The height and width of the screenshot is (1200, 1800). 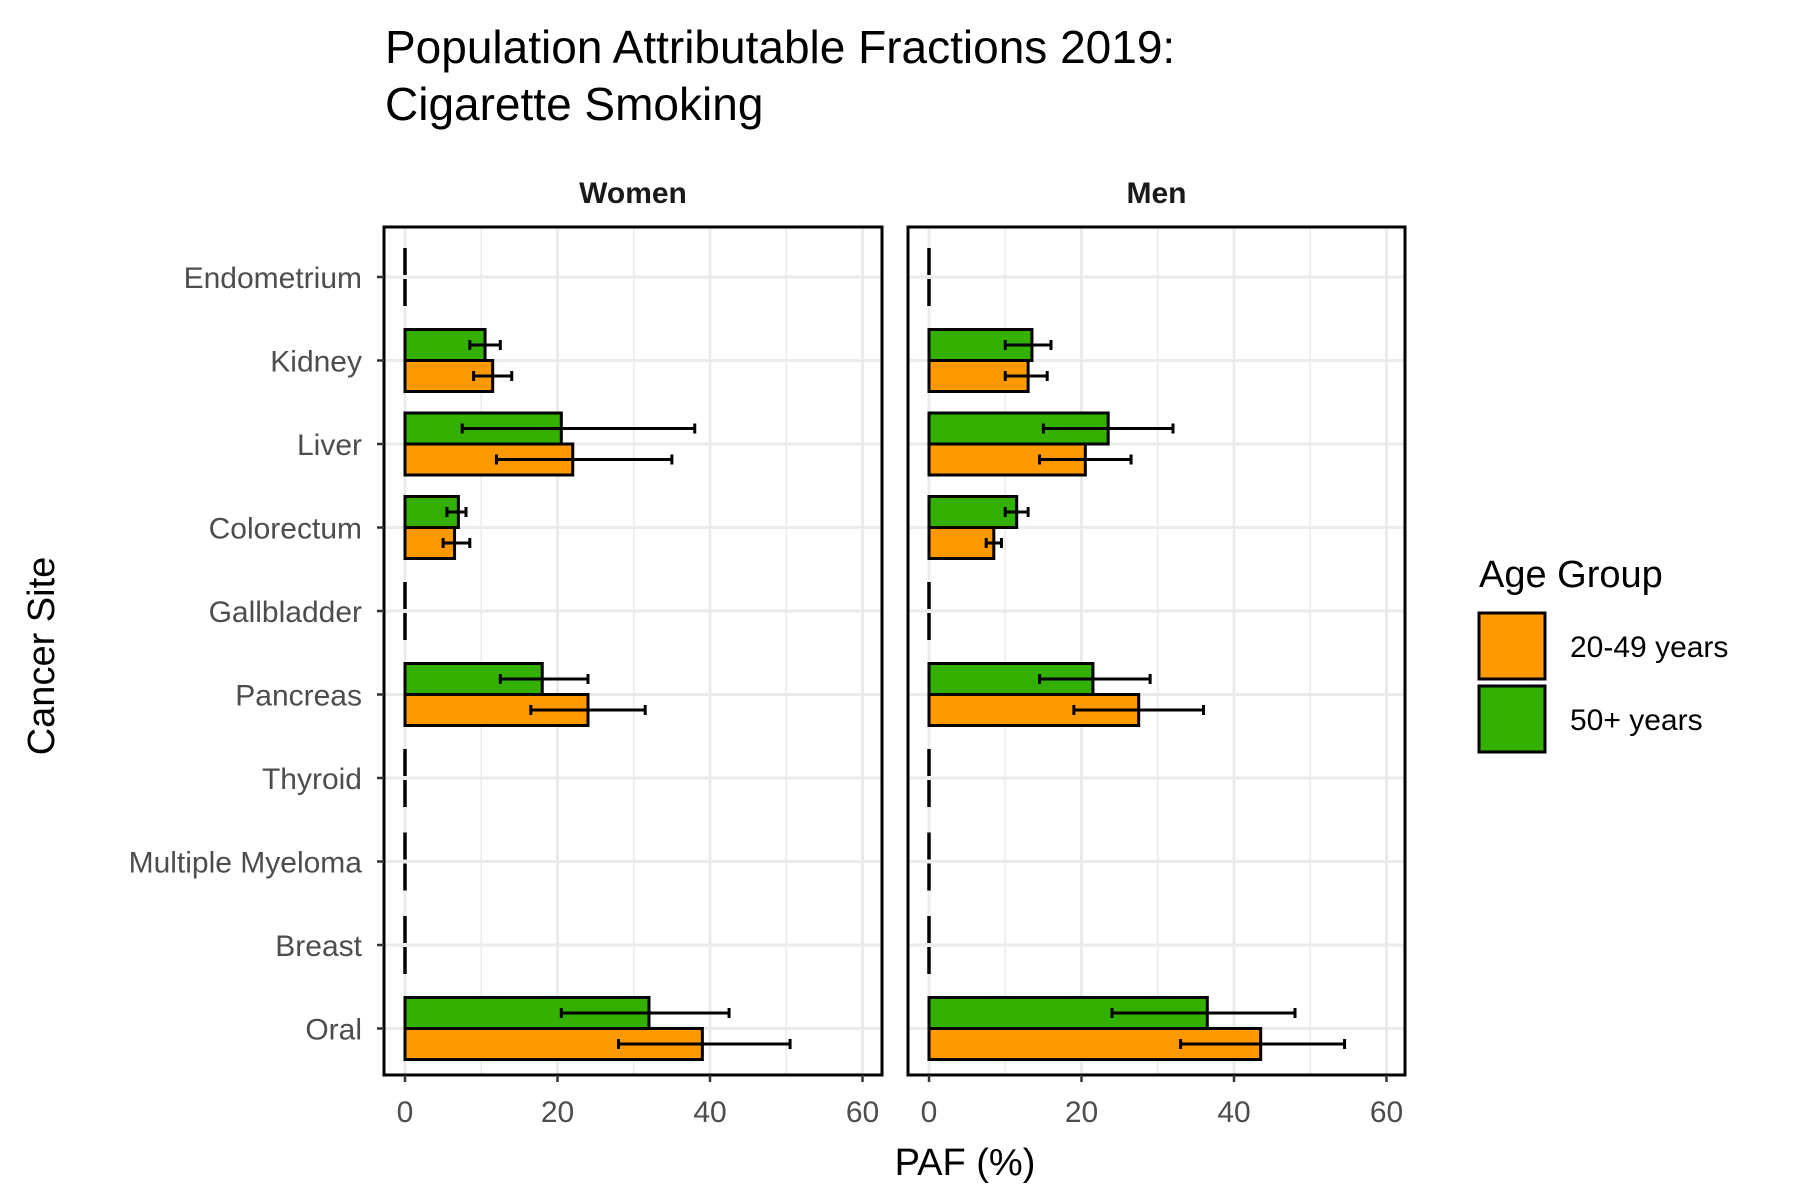 What do you see at coordinates (1157, 193) in the screenshot?
I see `facet-label: Men` at bounding box center [1157, 193].